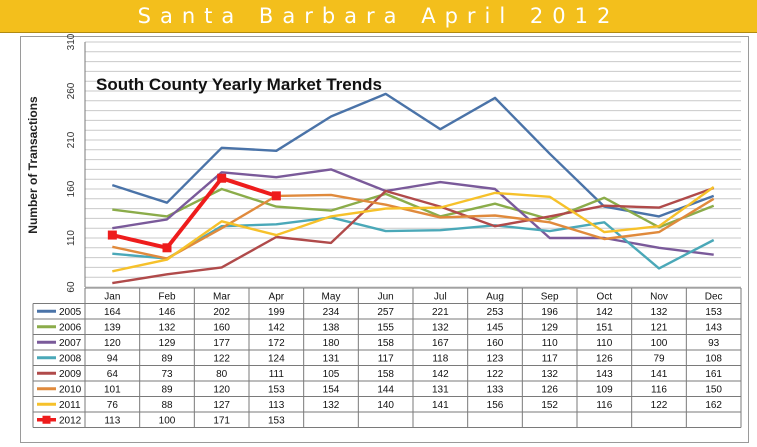 This screenshot has width=757, height=447. I want to click on data-label: 143, so click(604, 374).